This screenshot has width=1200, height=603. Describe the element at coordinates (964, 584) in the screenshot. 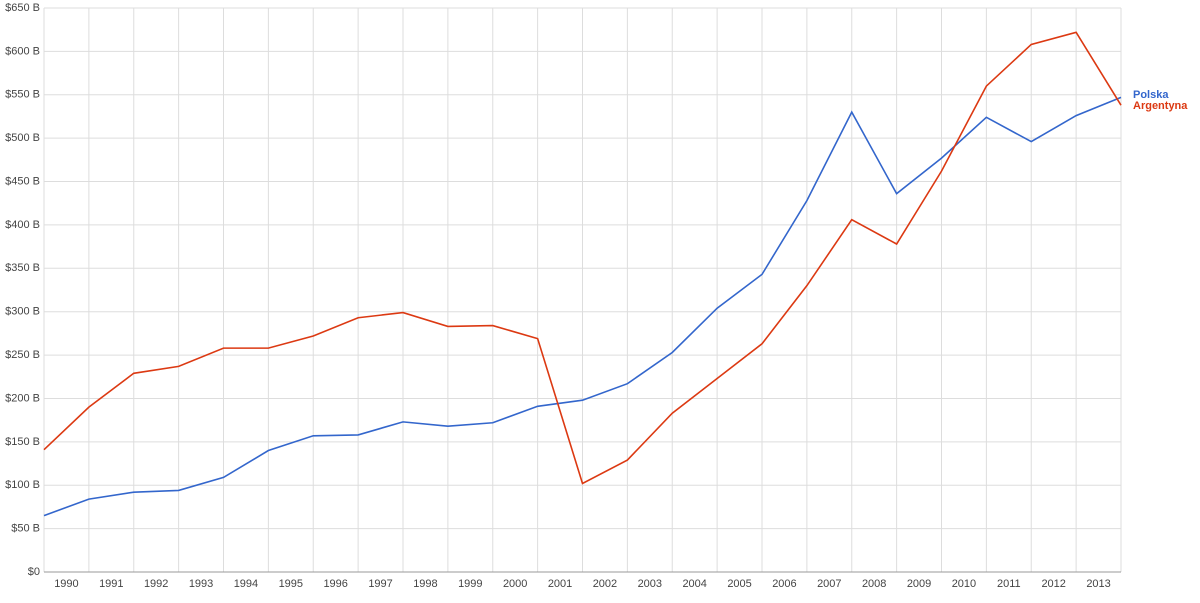

I see `x-tick-label: 2010` at that location.